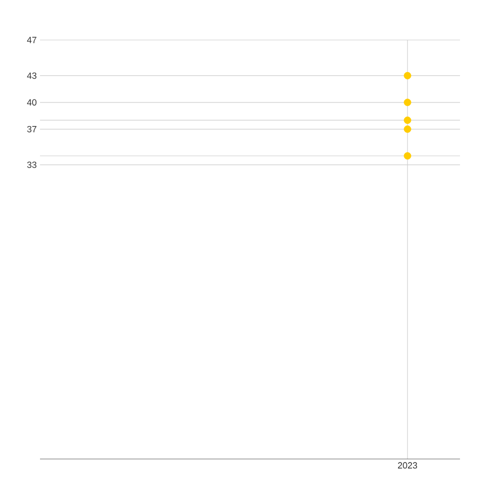 The image size is (500, 500). Describe the element at coordinates (31, 102) in the screenshot. I see `y-tick-label: 40` at that location.